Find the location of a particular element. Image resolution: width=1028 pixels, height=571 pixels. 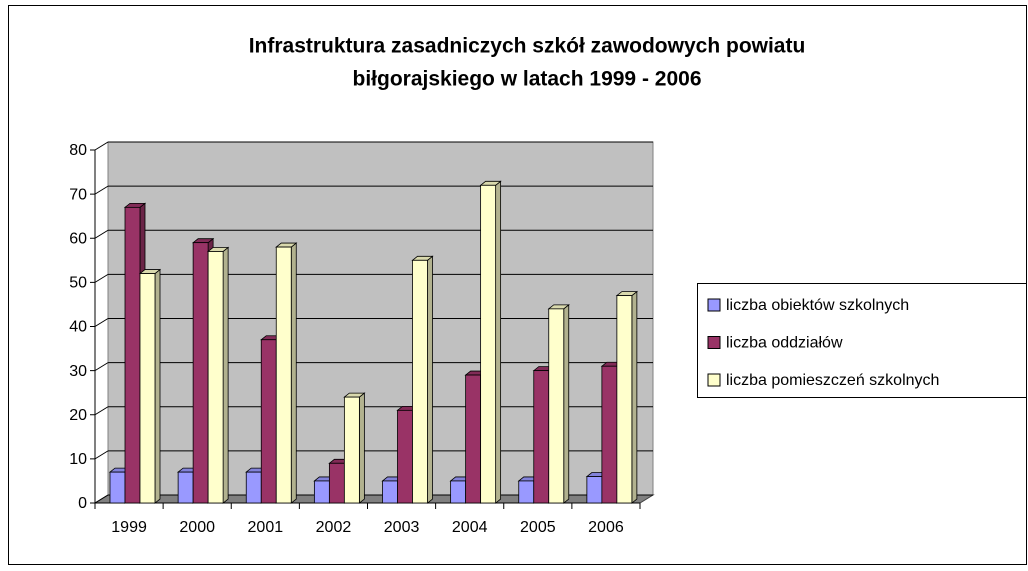

y-tick-label: 80 is located at coordinates (78, 150).